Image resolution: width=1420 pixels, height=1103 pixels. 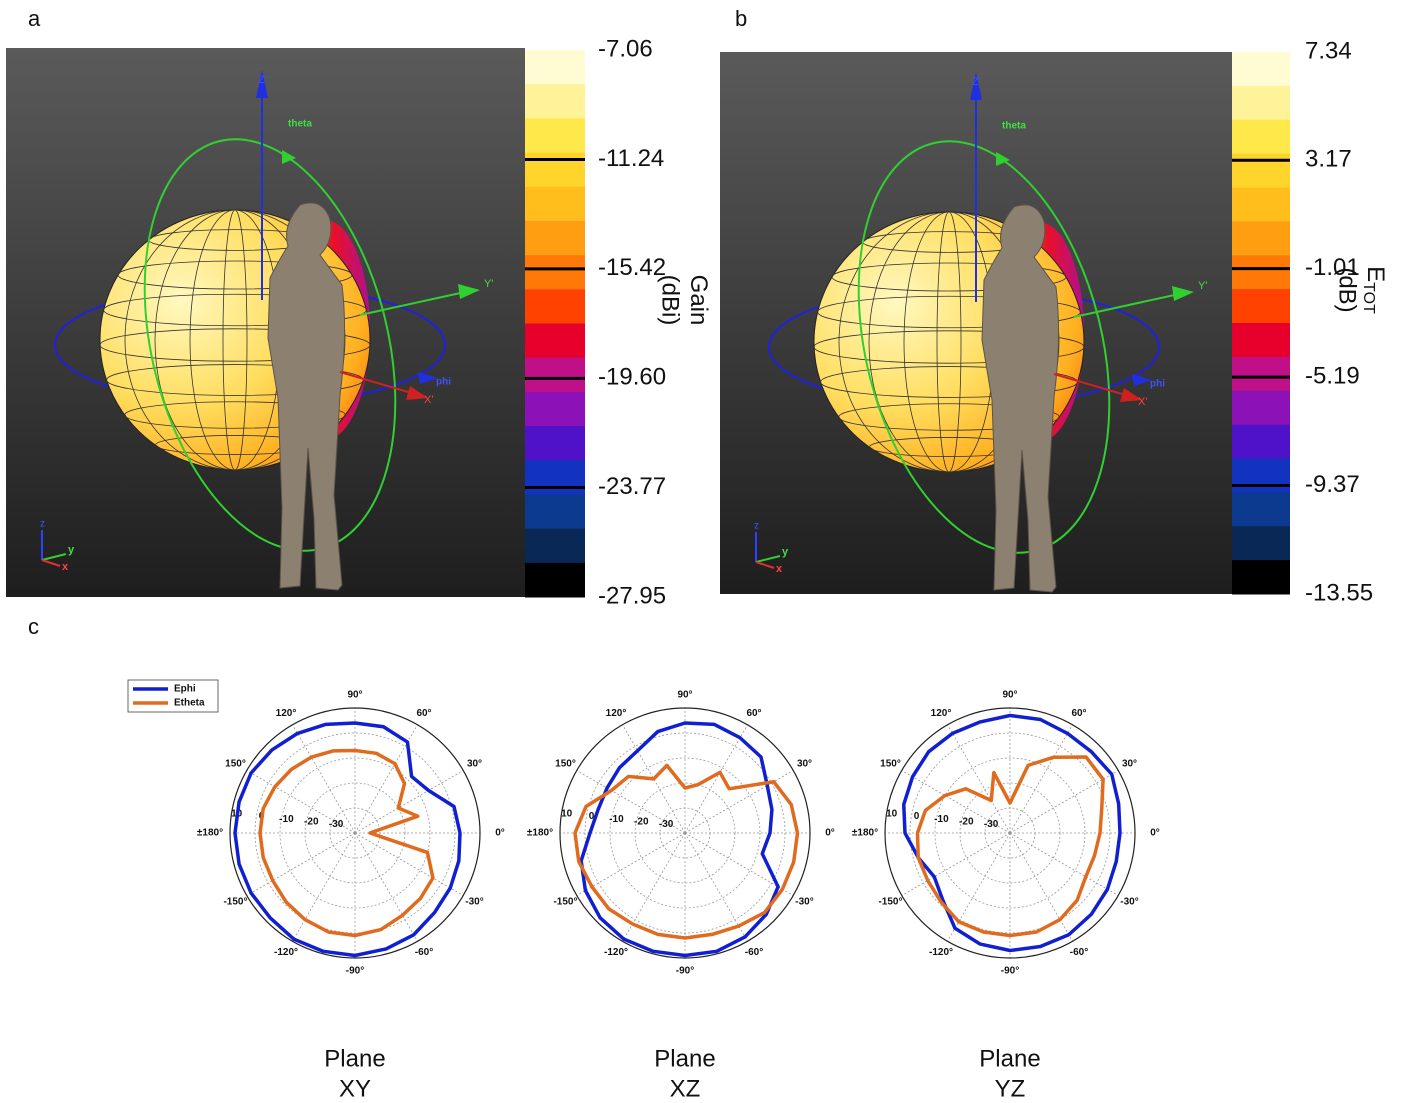 What do you see at coordinates (941, 952) in the screenshot?
I see `angular-tick-label: -120°` at bounding box center [941, 952].